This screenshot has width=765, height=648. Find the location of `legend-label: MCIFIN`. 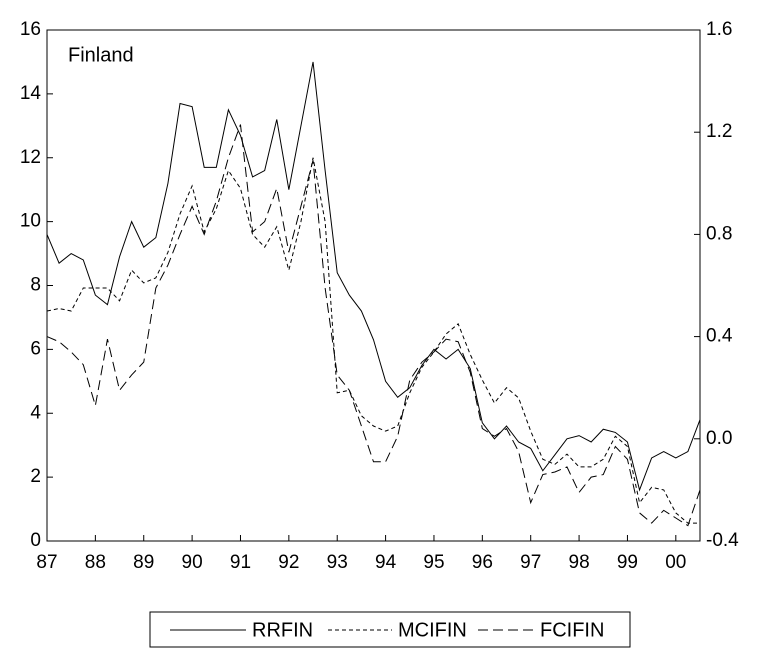

legend-label: MCIFIN is located at coordinates (432, 630).